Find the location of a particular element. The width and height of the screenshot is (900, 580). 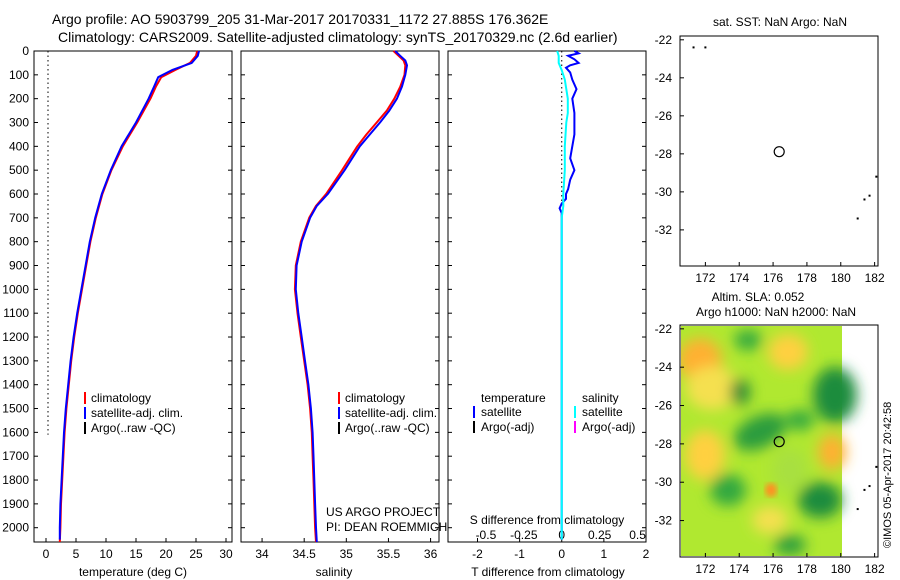

difference-plot-area is located at coordinates (569, 295).